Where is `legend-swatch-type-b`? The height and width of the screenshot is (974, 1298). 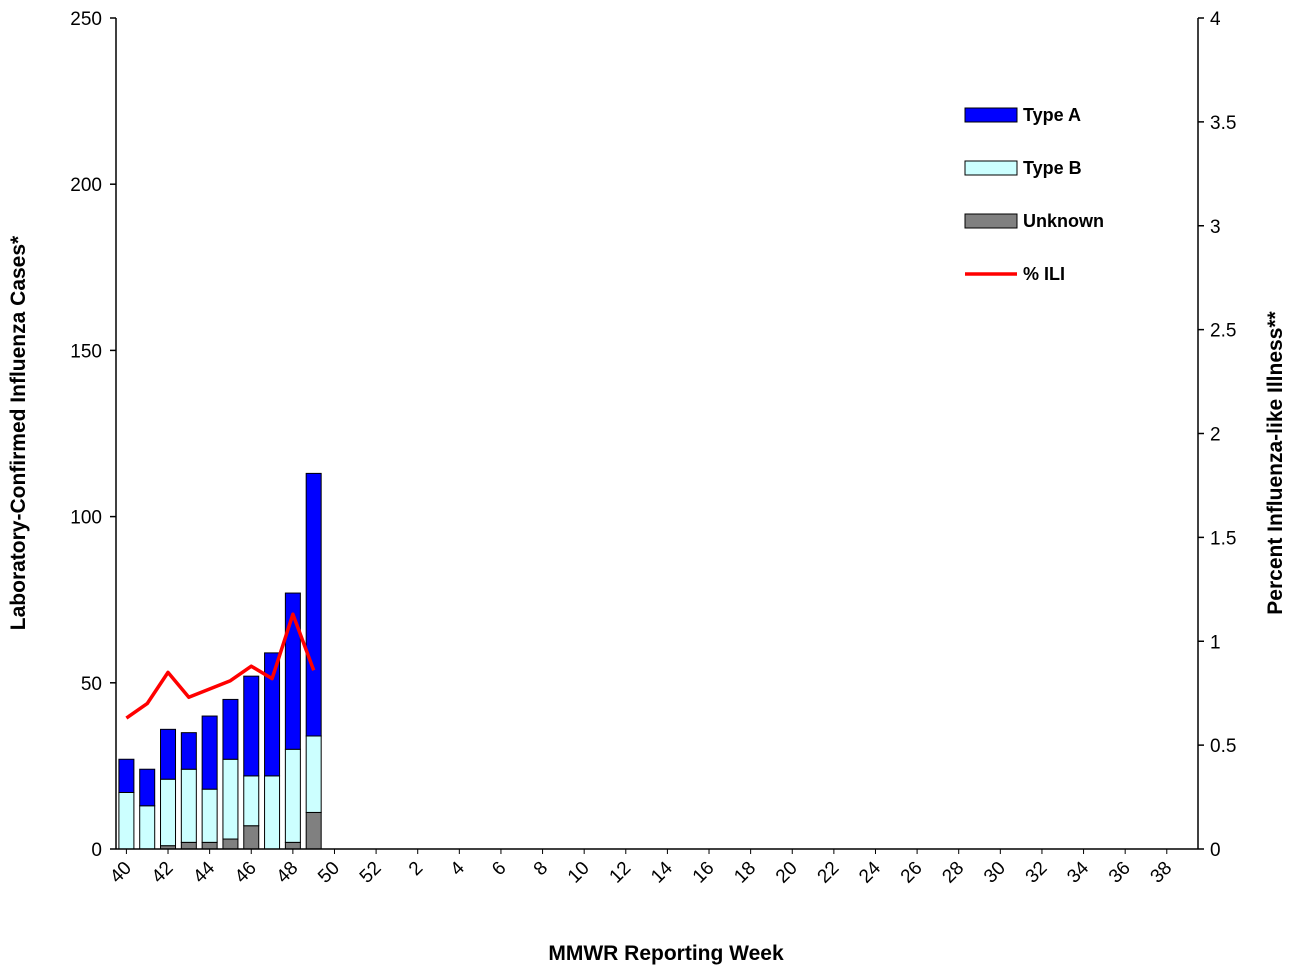
legend-swatch-type-b is located at coordinates (991, 168).